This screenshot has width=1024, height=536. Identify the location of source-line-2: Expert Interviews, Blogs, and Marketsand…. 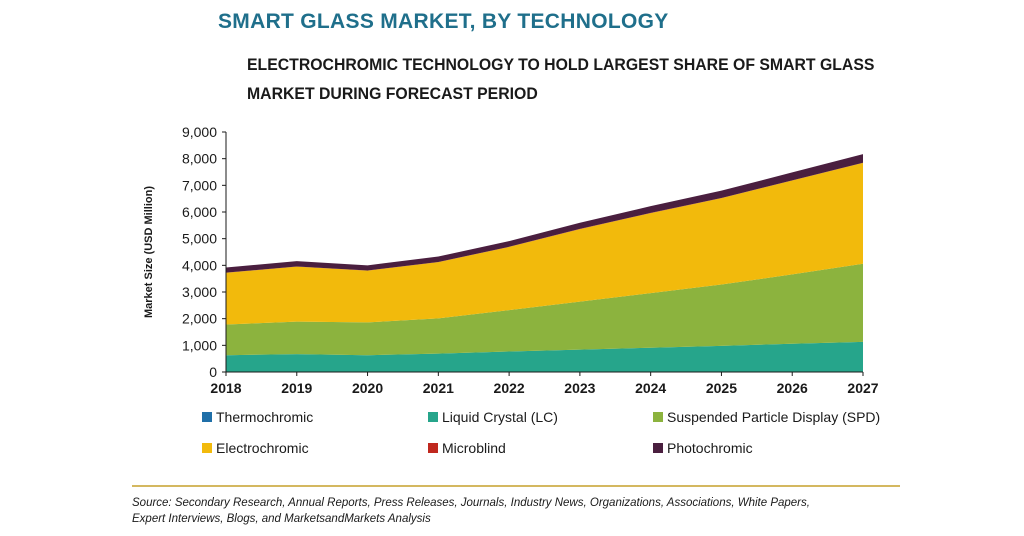
(281, 519).